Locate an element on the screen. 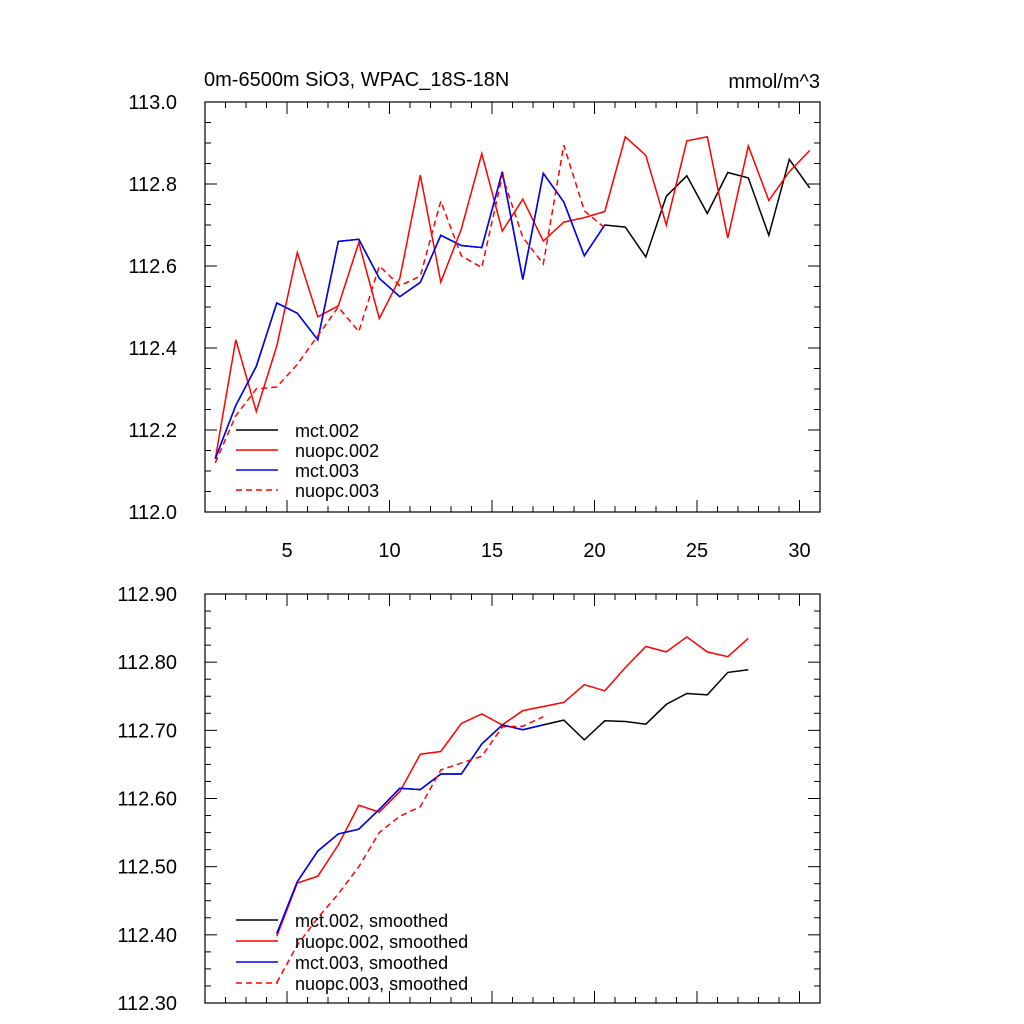 Image resolution: width=1024 pixels, height=1024 pixels. legend-label: mct.003, smoothed is located at coordinates (371, 963).